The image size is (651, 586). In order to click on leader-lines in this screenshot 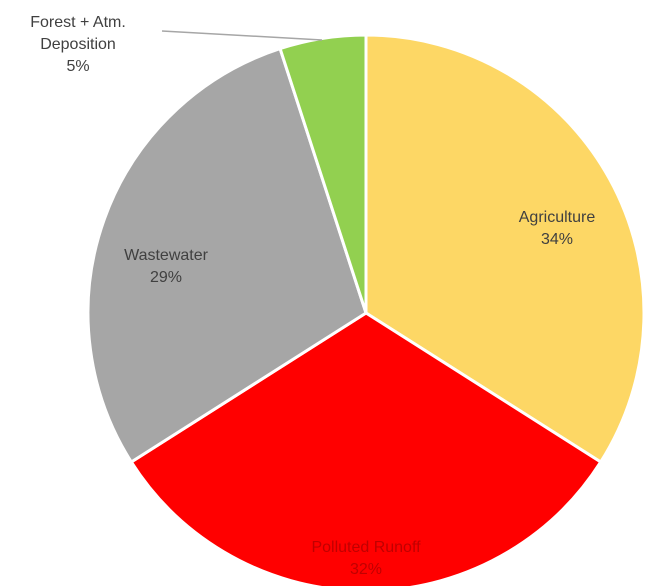, I will do `click(242, 35)`.